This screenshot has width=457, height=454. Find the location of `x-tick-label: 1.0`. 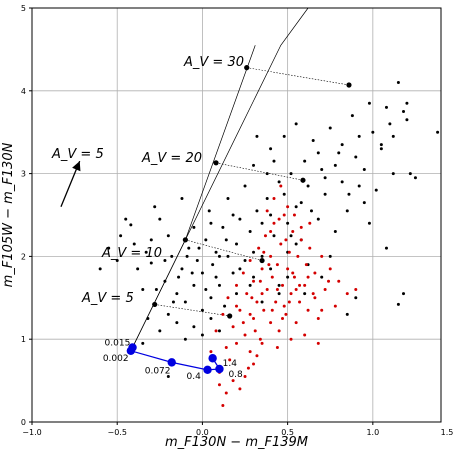

x-tick-label: 1.0 is located at coordinates (372, 432).